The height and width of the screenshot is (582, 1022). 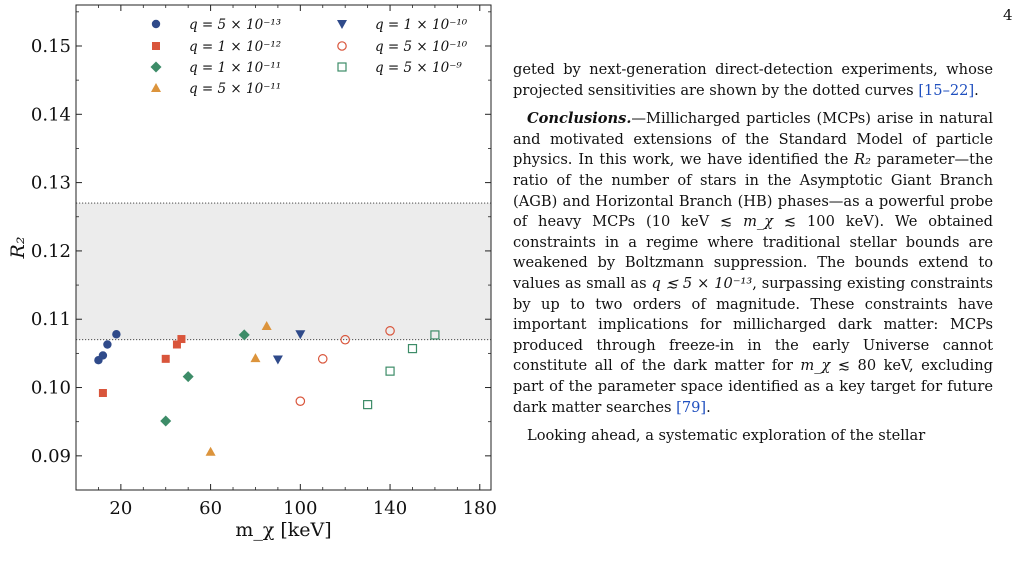 I want to click on m-chi-symbol: m_χ, so click(x=758, y=222).